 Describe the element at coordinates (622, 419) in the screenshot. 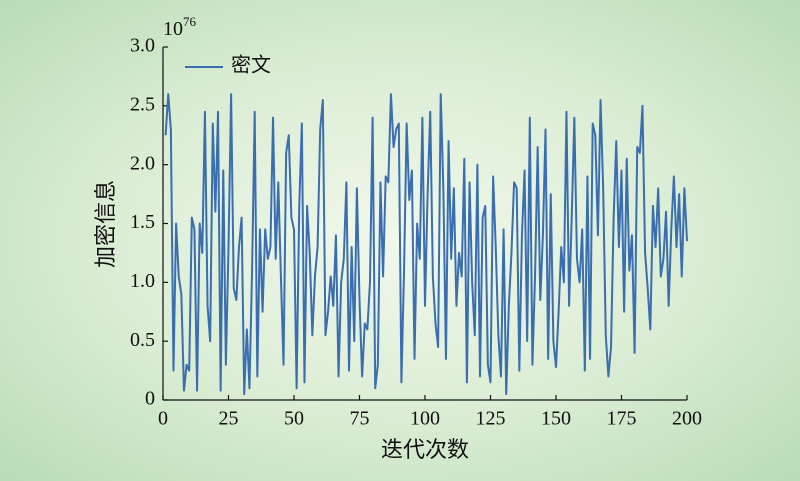

I see `x-tick-label: 175` at that location.